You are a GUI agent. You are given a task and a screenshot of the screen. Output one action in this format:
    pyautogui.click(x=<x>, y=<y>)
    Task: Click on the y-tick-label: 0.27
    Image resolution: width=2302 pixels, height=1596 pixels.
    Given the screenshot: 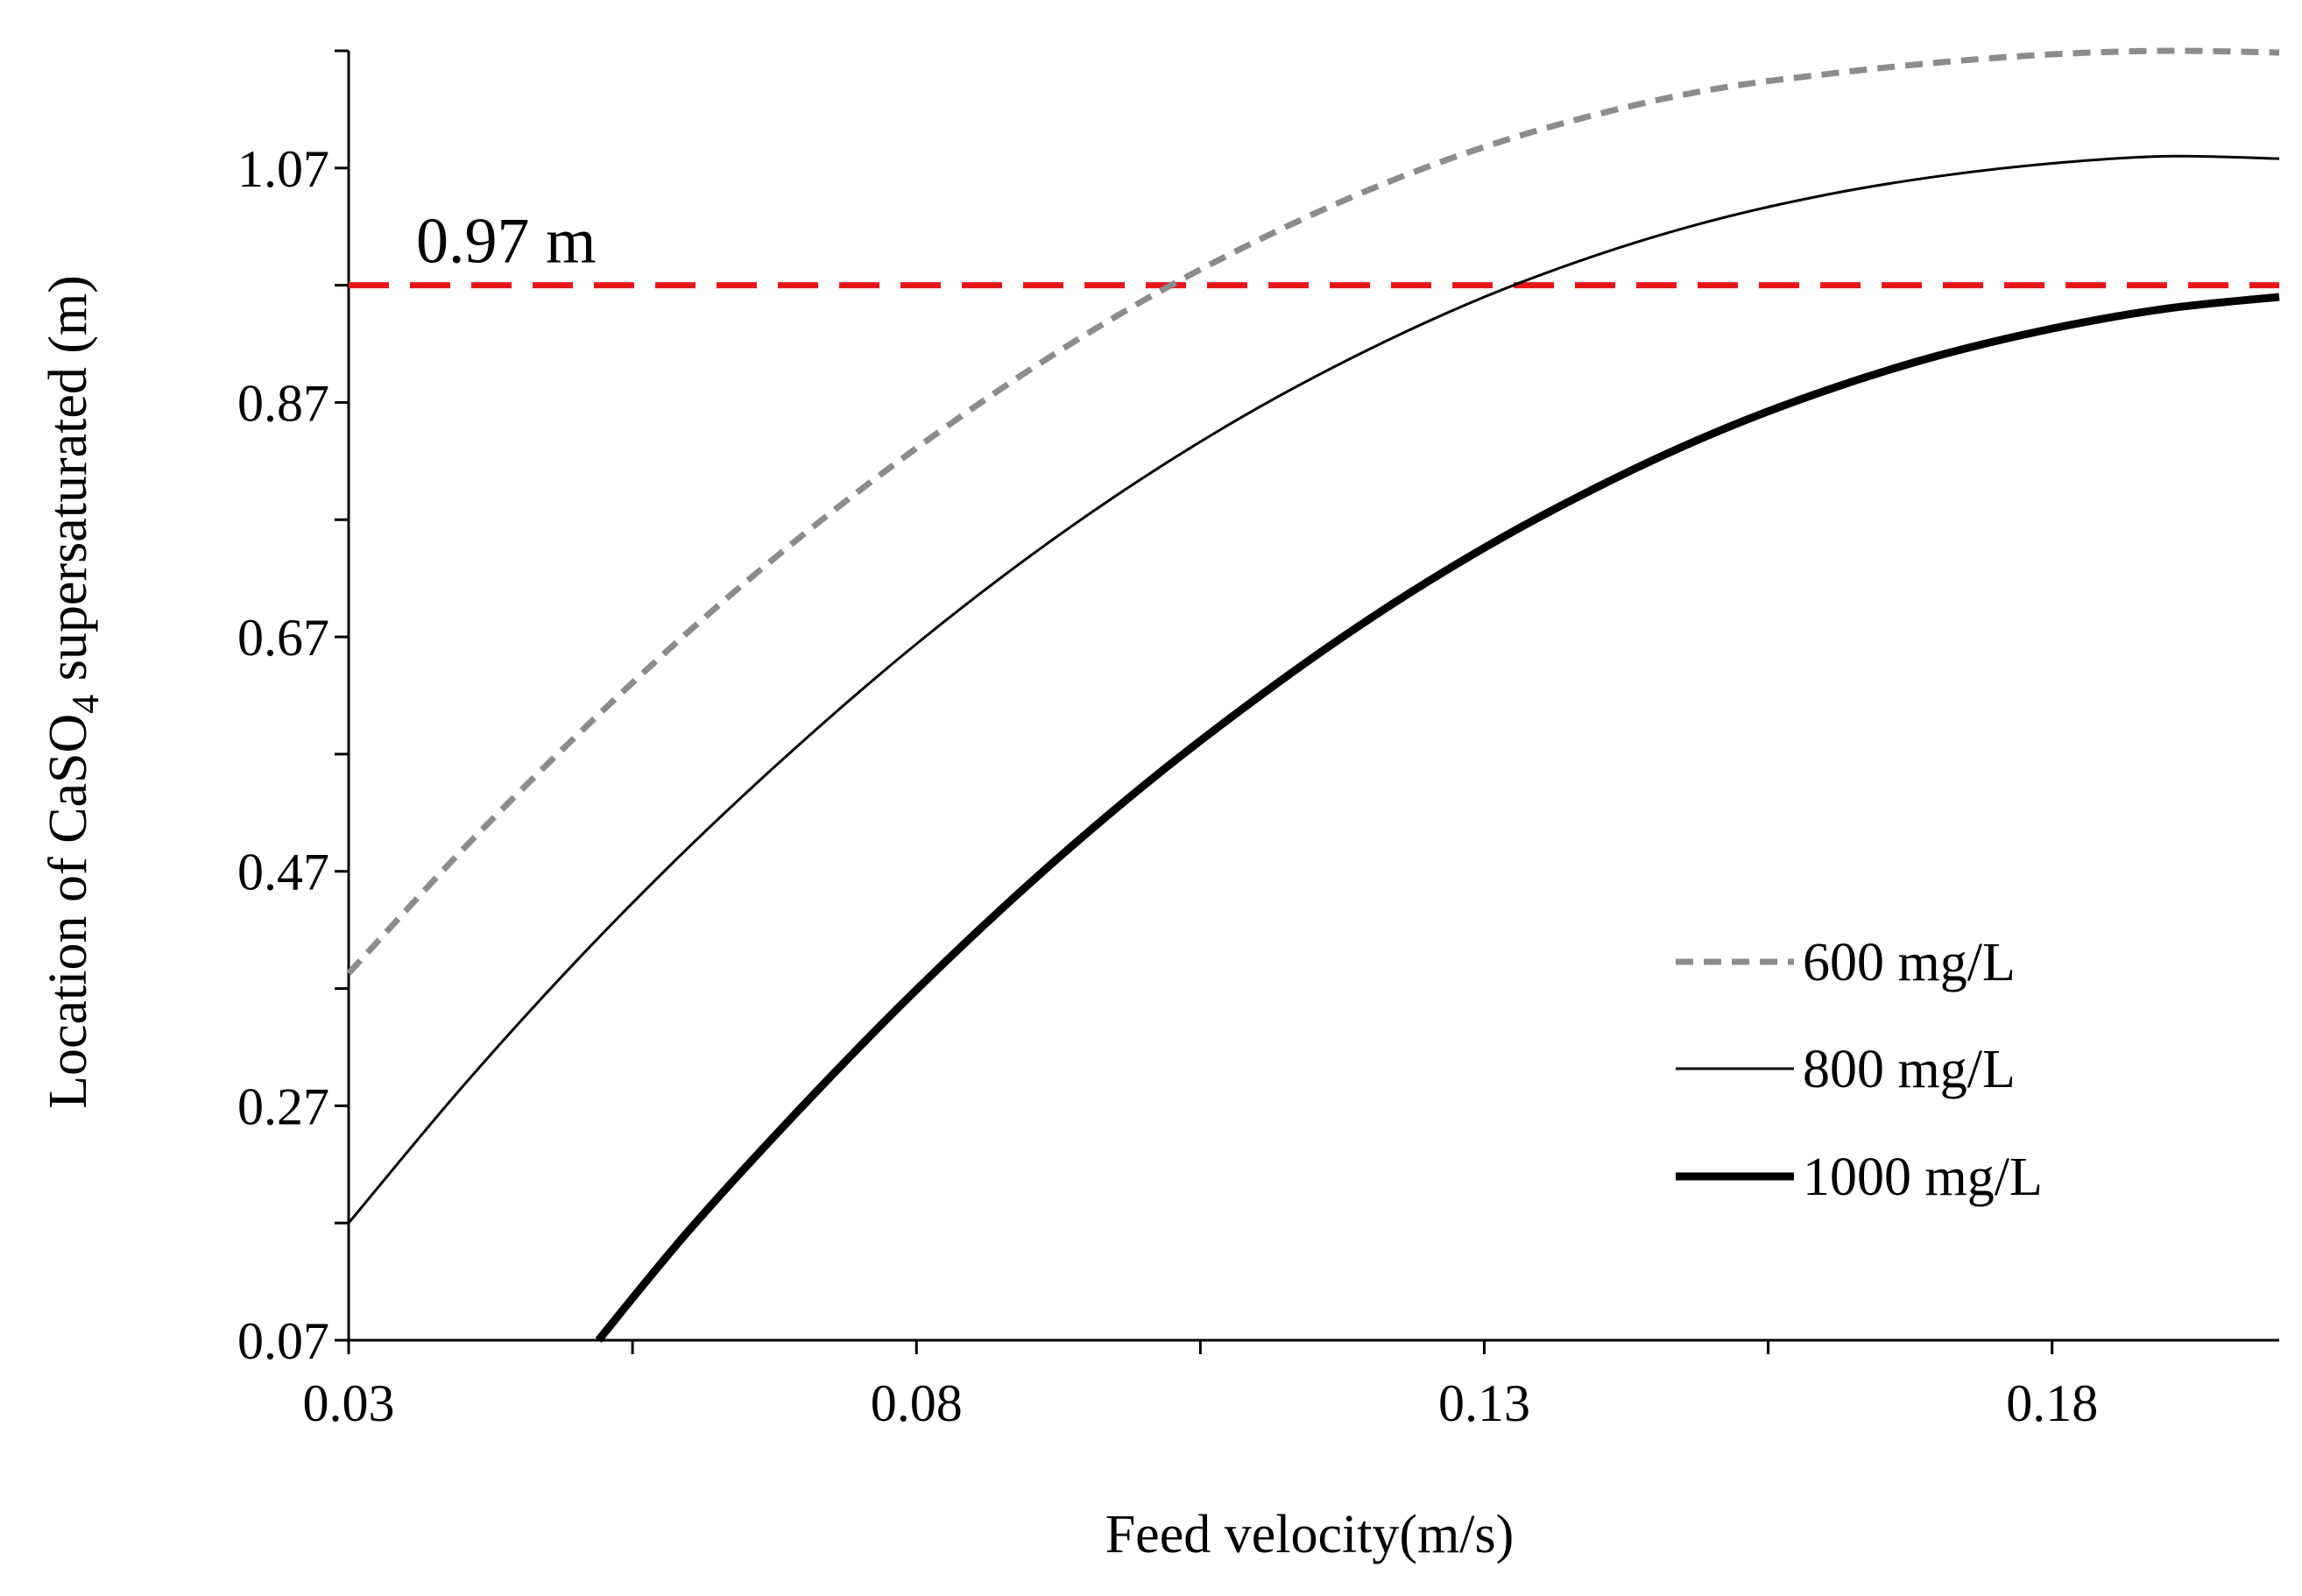 What is the action you would take?
    pyautogui.click(x=283, y=1106)
    